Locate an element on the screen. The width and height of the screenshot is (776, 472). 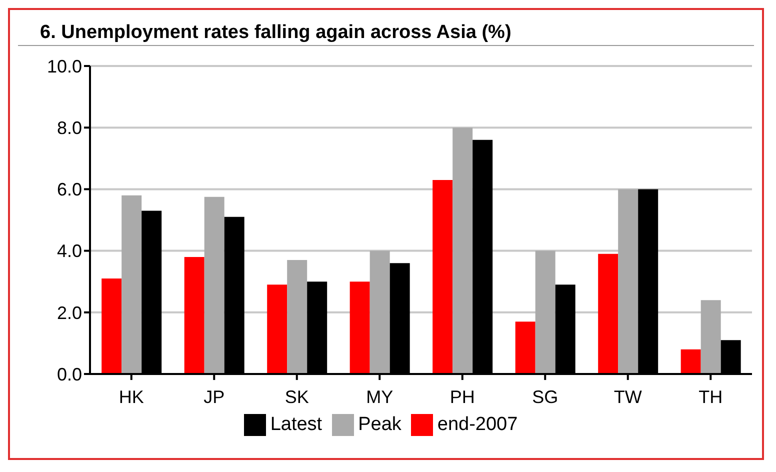
chart-title: 6. Unemployment rates falling again across Asia (%) is located at coordinates (386, 28).